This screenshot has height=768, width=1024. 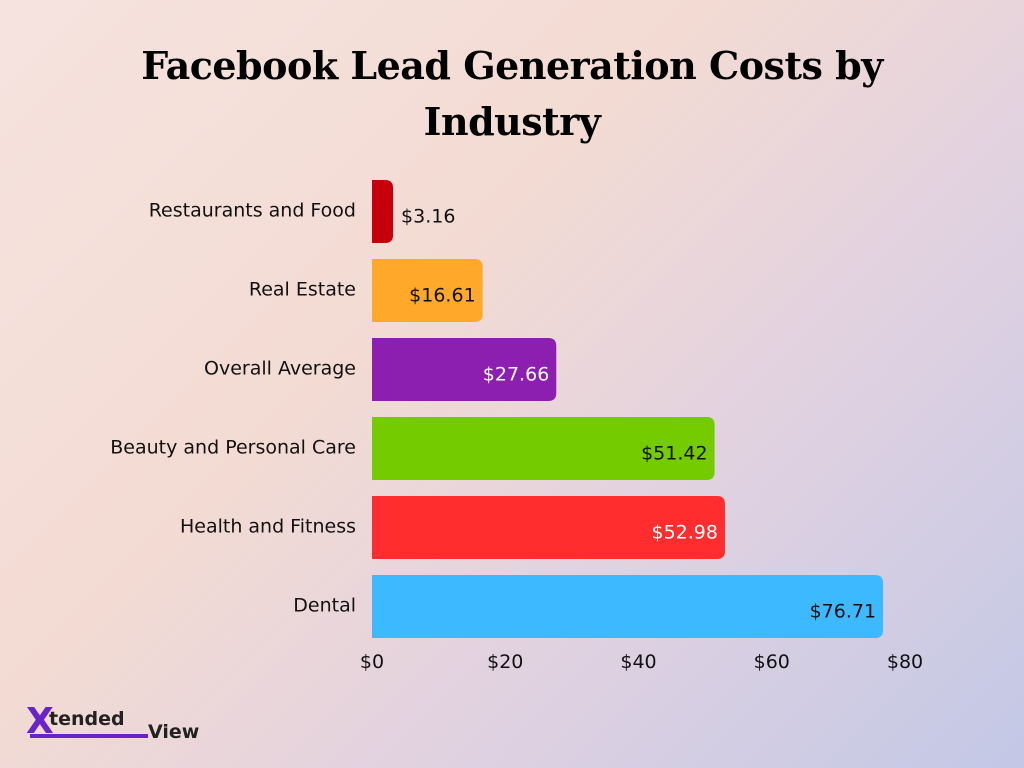 What do you see at coordinates (505, 662) in the screenshot?
I see `x-tick-label: $20` at bounding box center [505, 662].